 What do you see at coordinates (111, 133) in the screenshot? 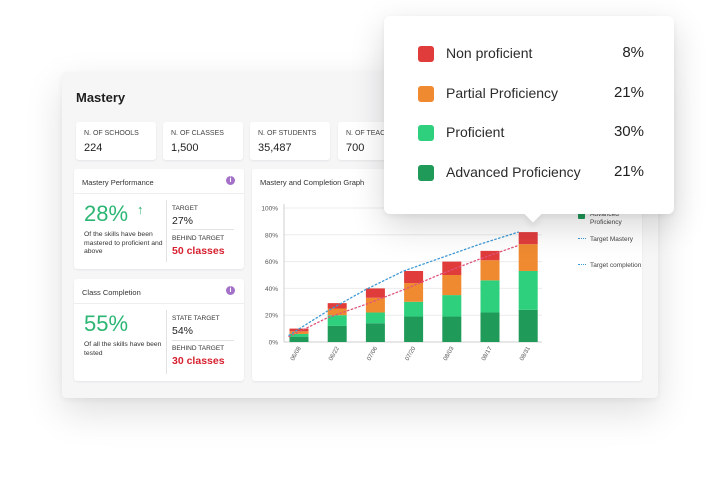
I see `stat-label: N. OF SCHOOLS` at bounding box center [111, 133].